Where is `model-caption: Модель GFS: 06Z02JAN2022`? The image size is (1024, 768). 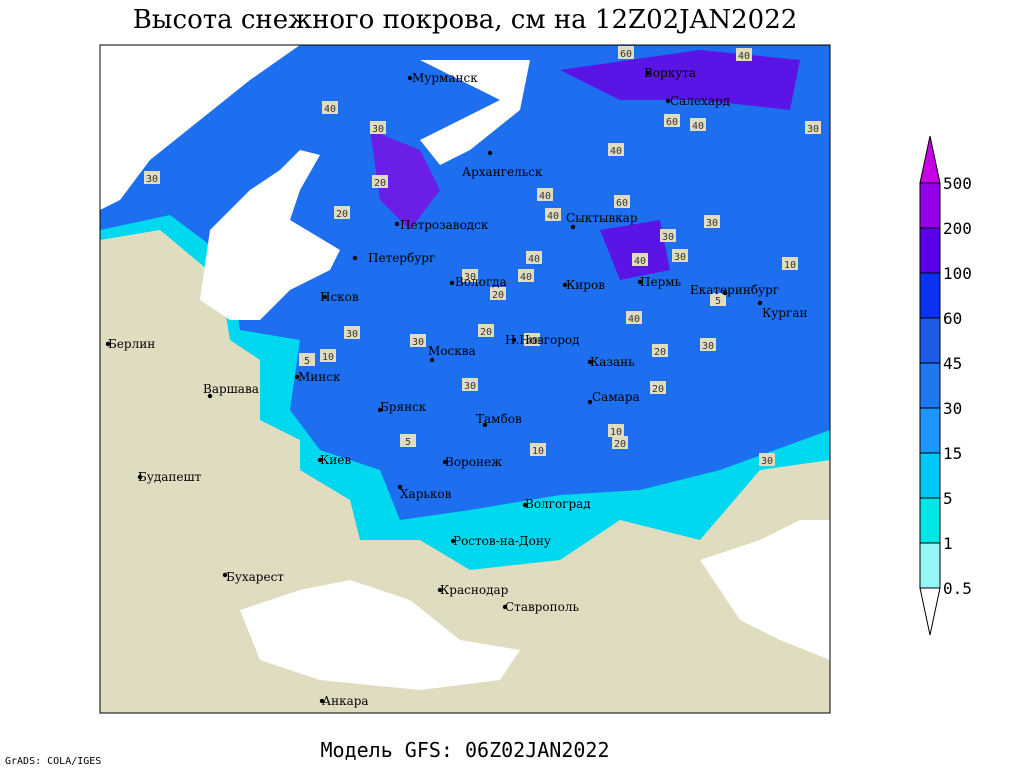 model-caption: Модель GFS: 06Z02JAN2022 is located at coordinates (465, 750).